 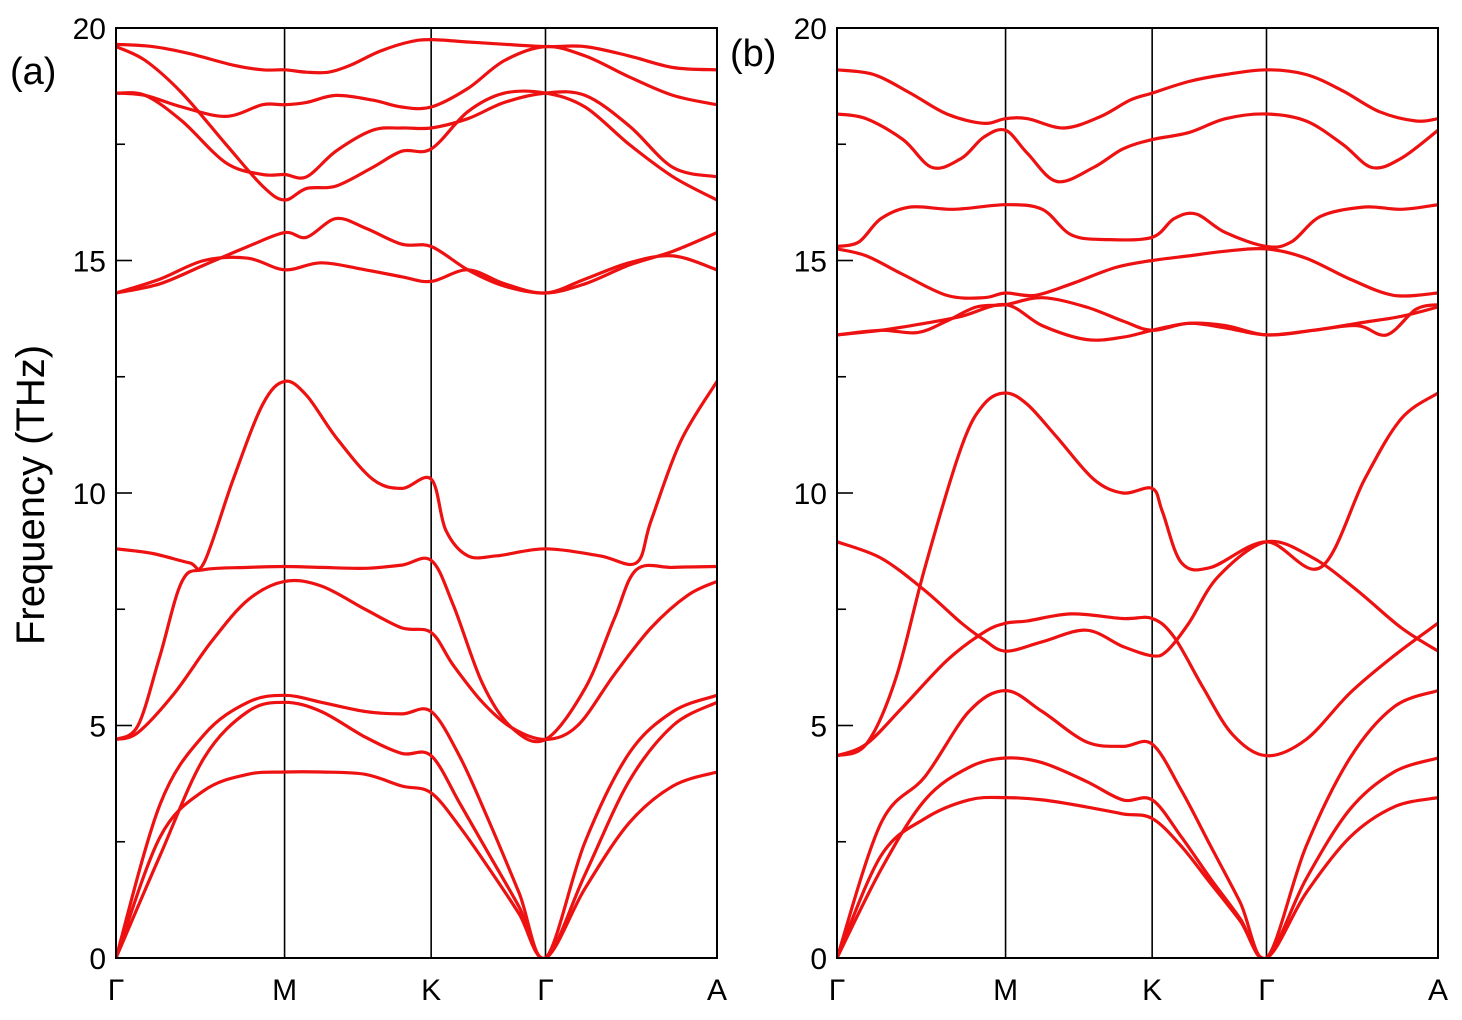 What do you see at coordinates (753, 54) in the screenshot?
I see `panel-label: (b)` at bounding box center [753, 54].